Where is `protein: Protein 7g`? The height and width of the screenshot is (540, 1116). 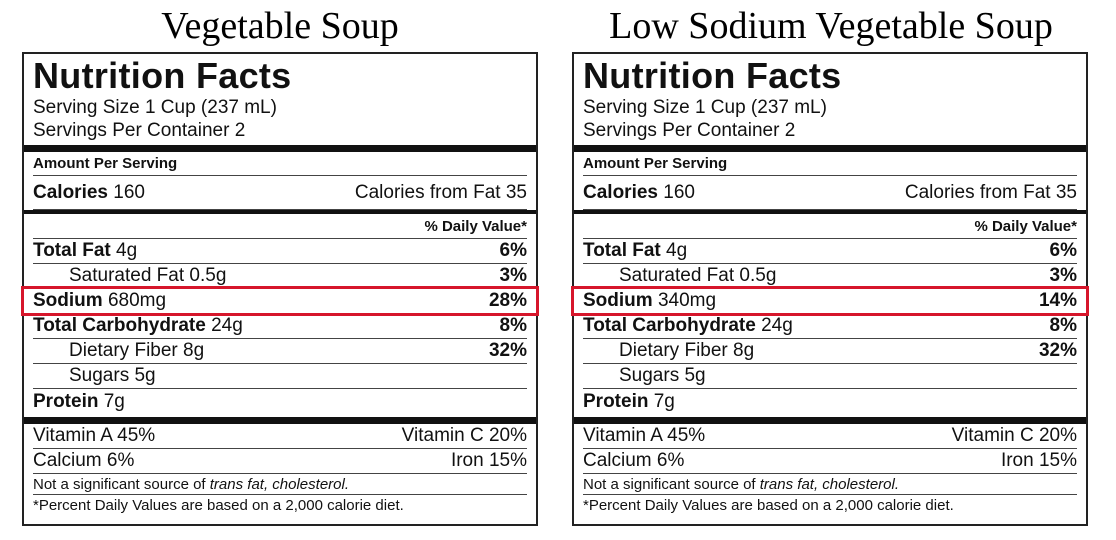 protein: Protein 7g is located at coordinates (629, 402).